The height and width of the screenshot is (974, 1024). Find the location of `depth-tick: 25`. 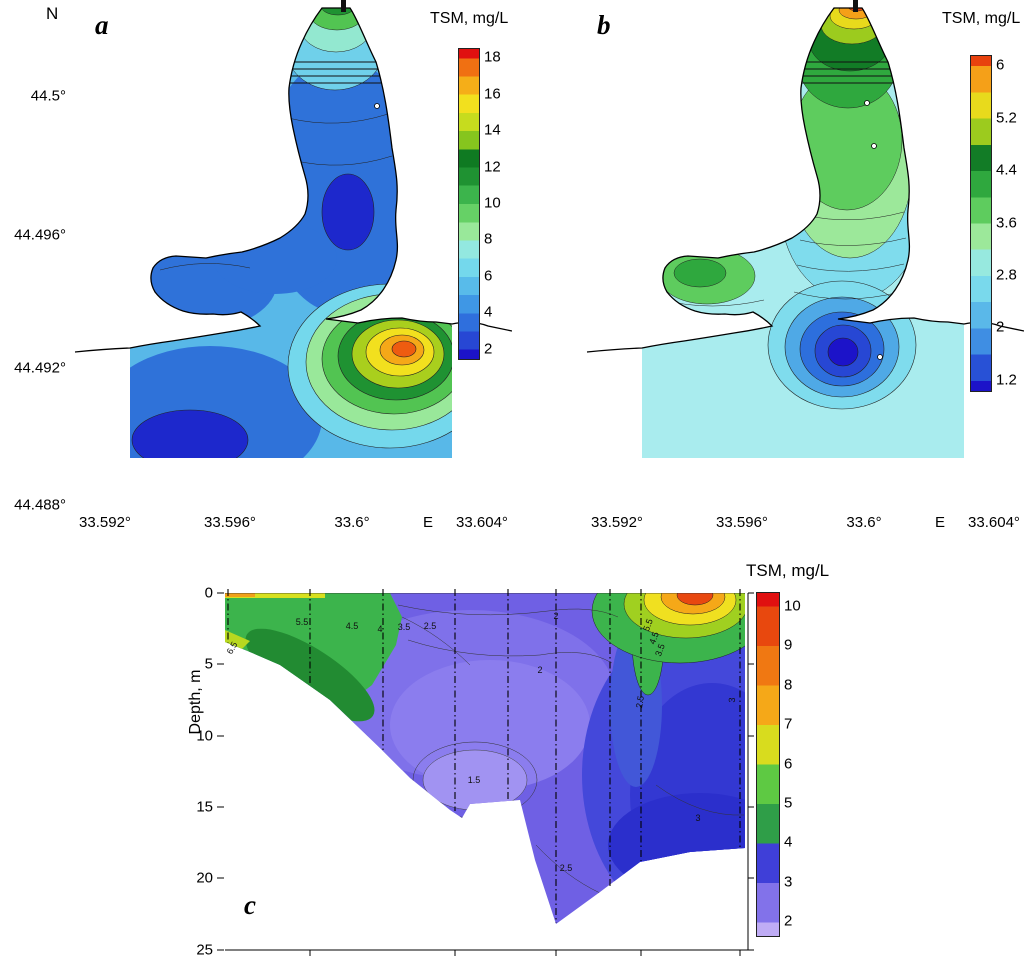

depth-tick: 25 is located at coordinates (204, 950).